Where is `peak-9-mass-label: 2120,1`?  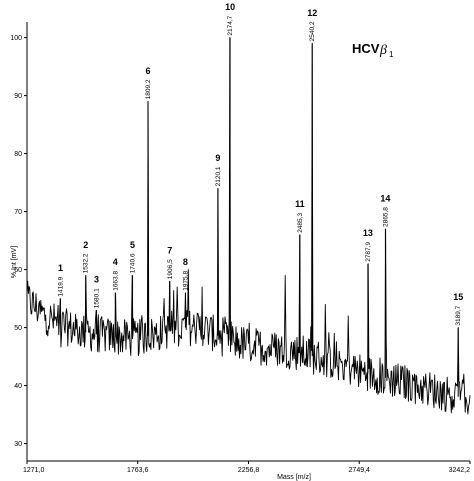 peak-9-mass-label: 2120,1 is located at coordinates (218, 176).